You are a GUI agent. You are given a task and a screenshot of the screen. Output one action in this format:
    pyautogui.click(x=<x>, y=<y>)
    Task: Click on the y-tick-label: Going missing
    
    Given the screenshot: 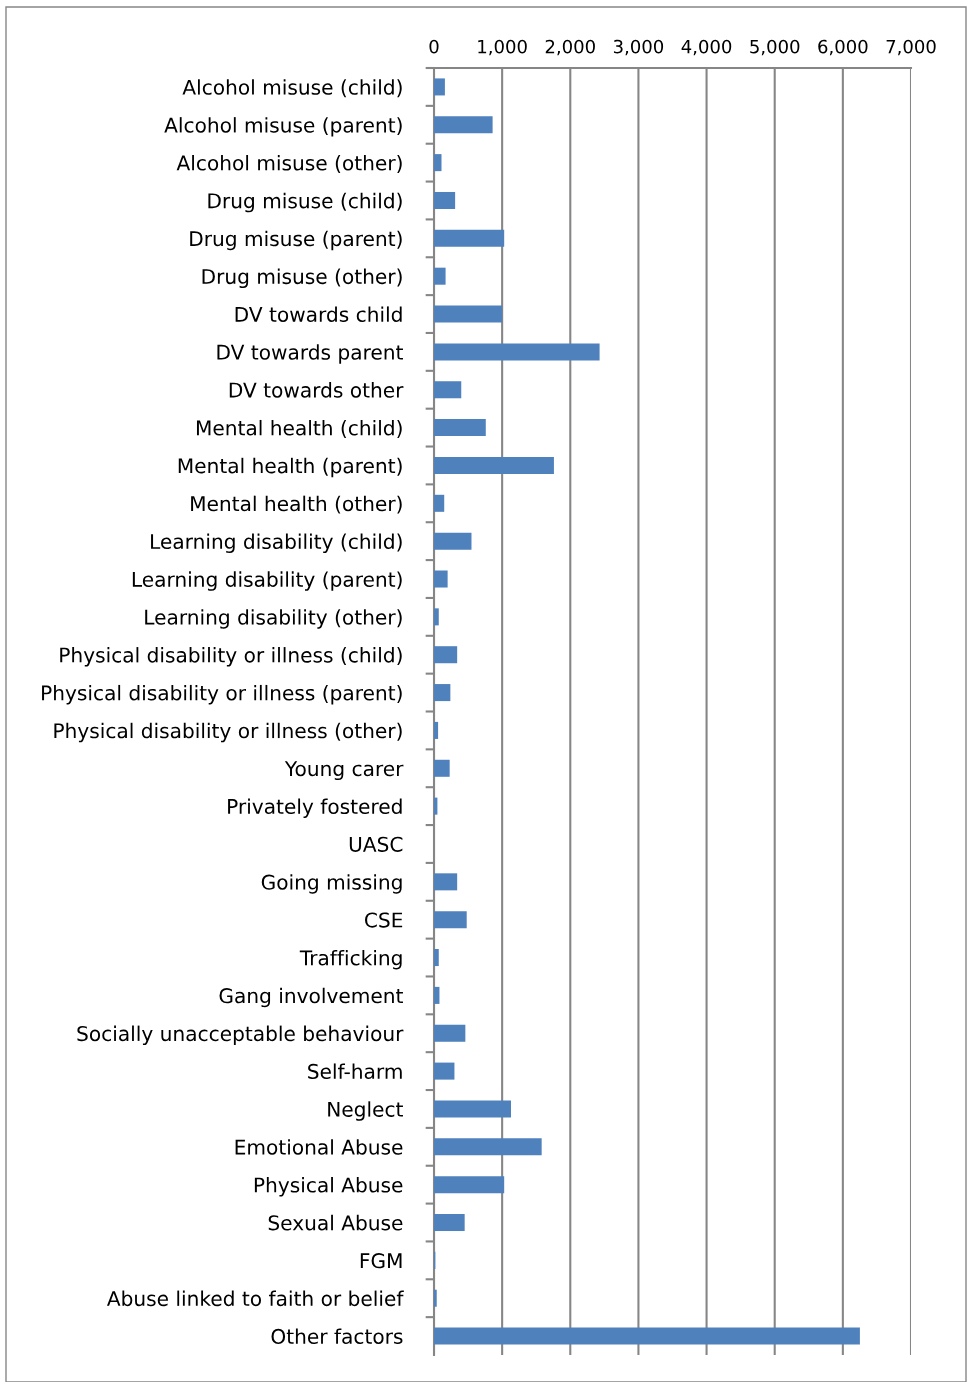 What is the action you would take?
    pyautogui.click(x=331, y=884)
    